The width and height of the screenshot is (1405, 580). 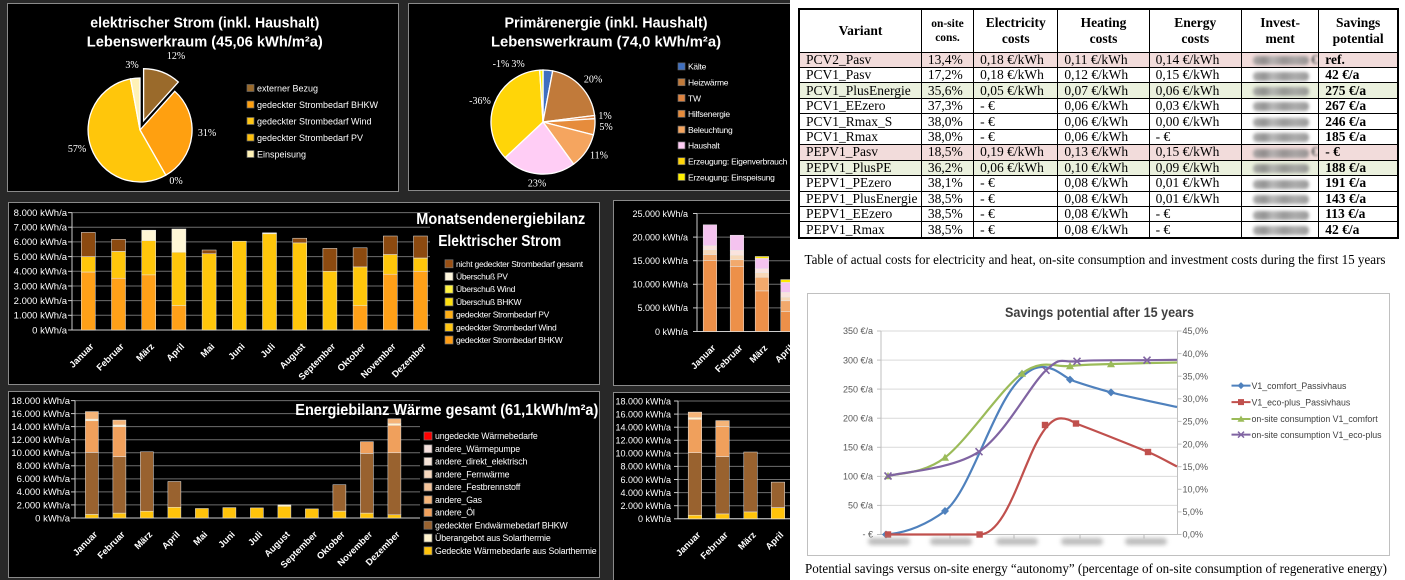 I want to click on svg-text: Überschuß PV, so click(x=482, y=277).